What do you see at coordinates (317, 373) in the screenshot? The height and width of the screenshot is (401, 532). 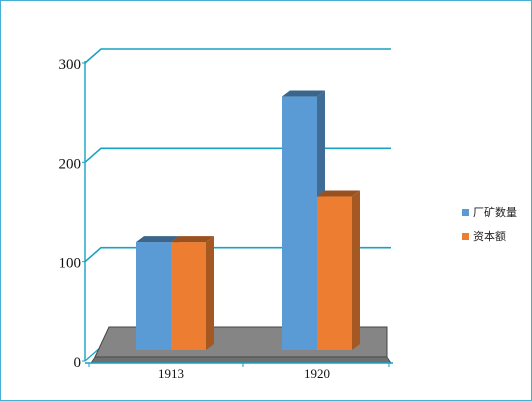 I see `x-tick-label-1920: 1920` at bounding box center [317, 373].